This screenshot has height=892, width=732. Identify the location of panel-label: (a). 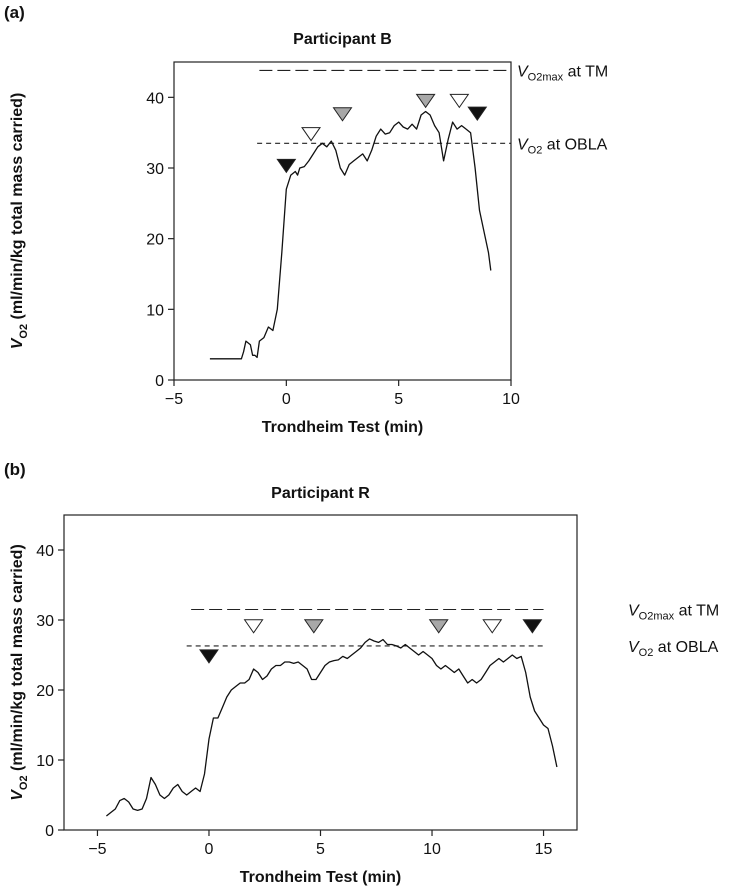
(14, 12).